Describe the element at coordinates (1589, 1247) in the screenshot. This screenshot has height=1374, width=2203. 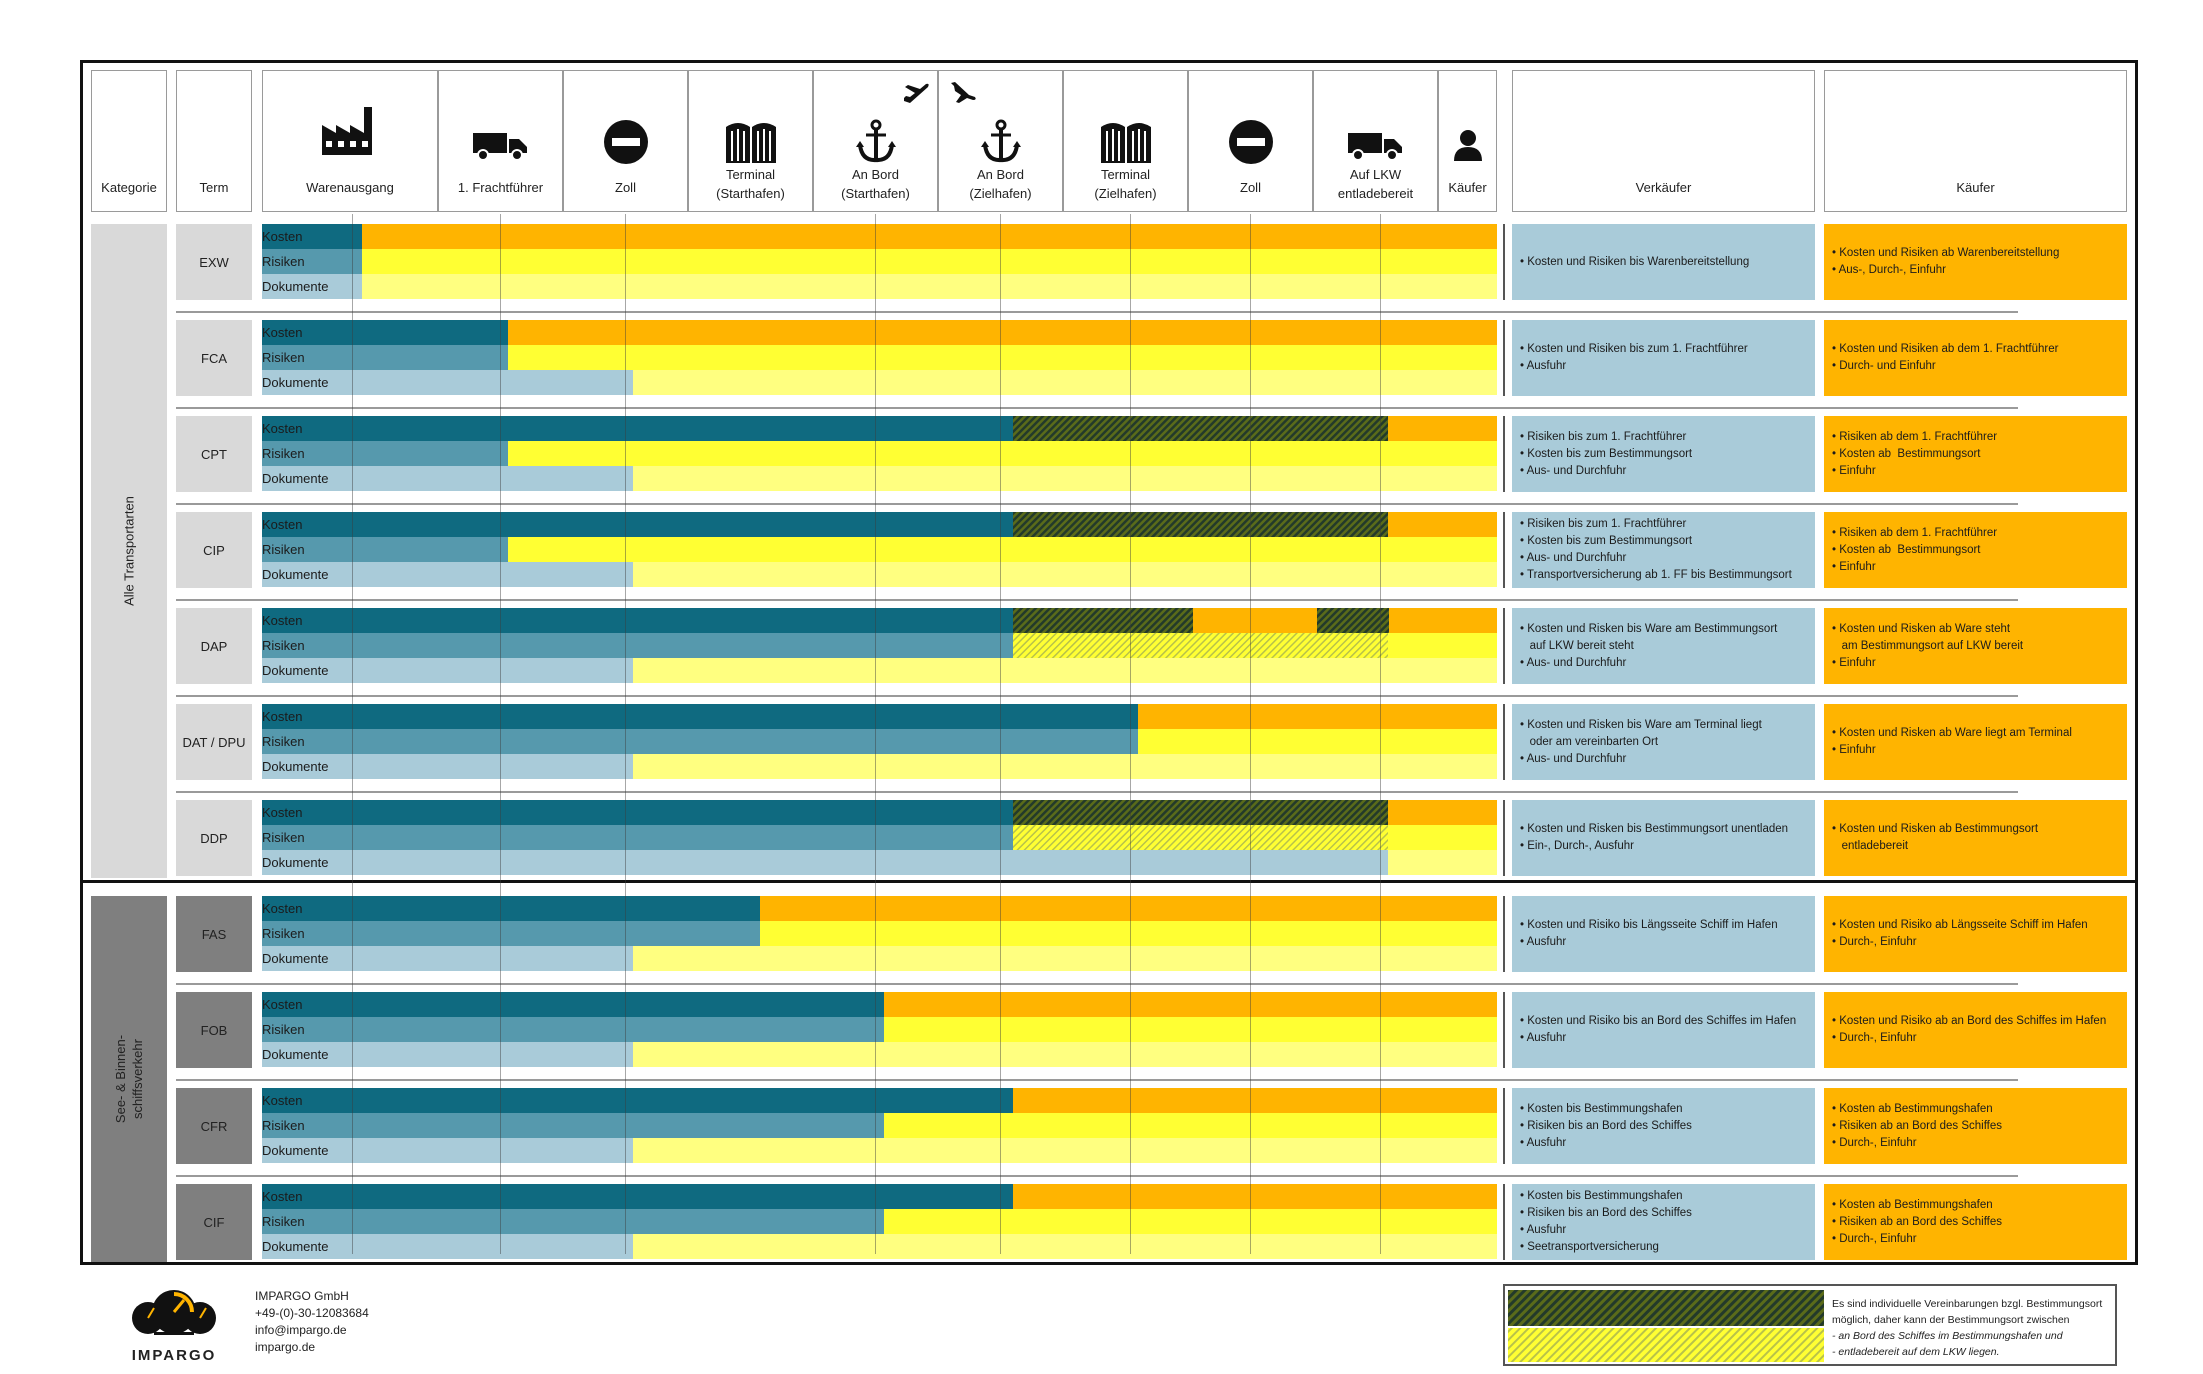
I see `seller-note-line: • Seetransportversicherung` at that location.